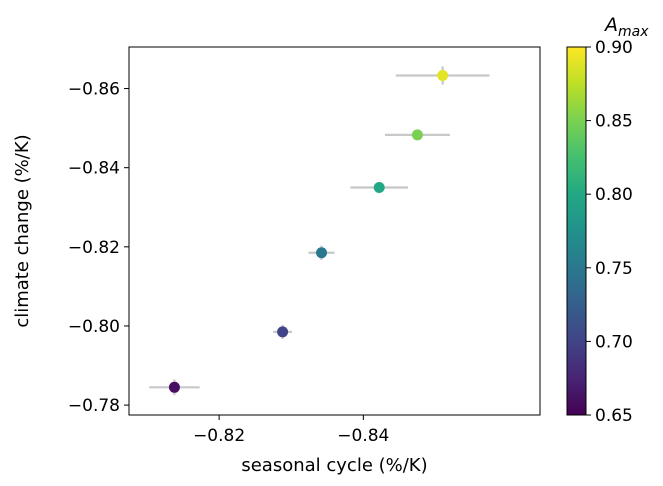  Describe the element at coordinates (614, 195) in the screenshot. I see `colorbar-tick-label: 0.80` at that location.